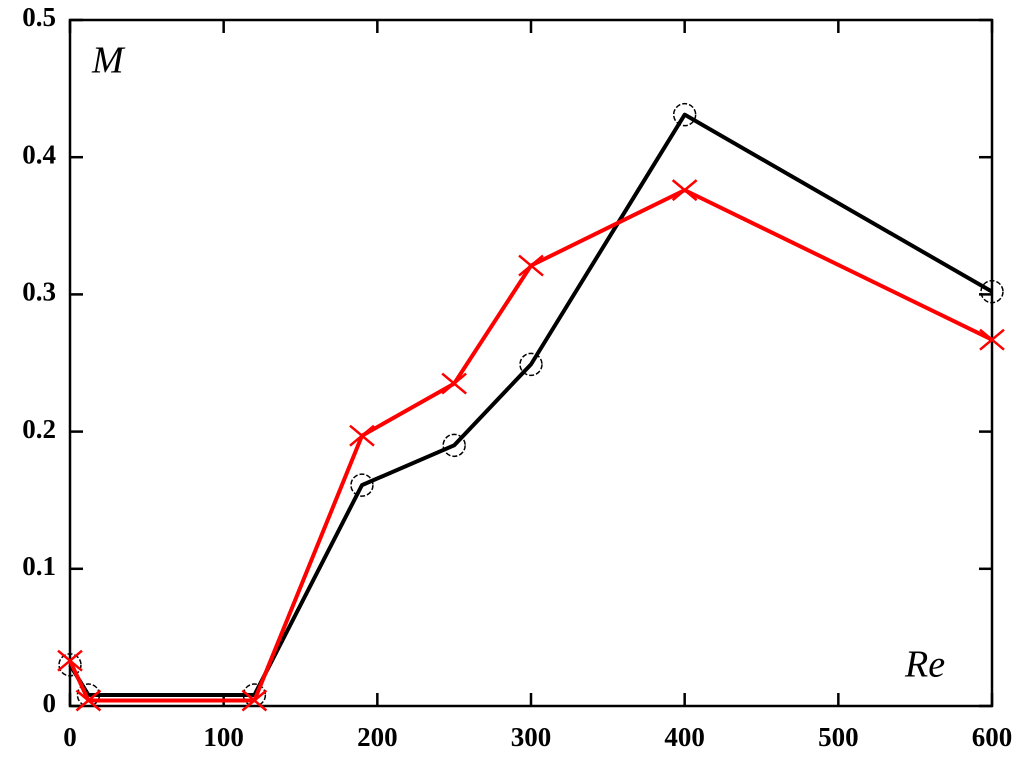 The image size is (1024, 760). I want to click on y-tick-label: 0, so click(50, 703).